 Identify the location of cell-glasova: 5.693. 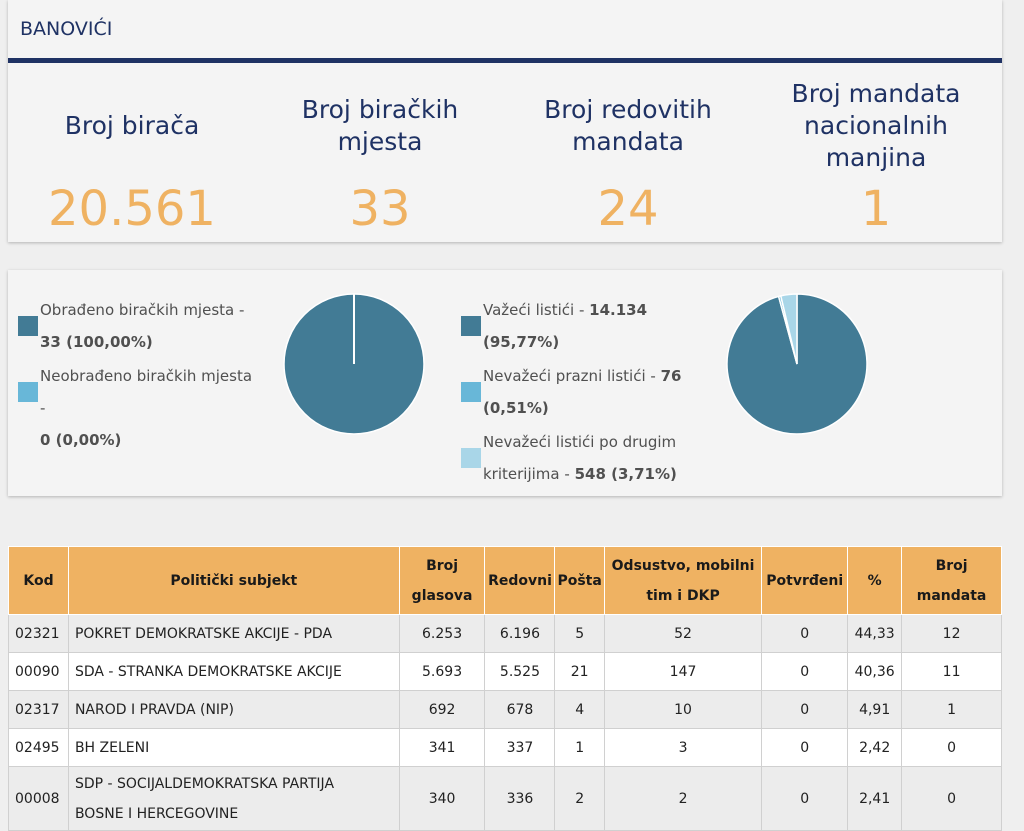
(442, 671).